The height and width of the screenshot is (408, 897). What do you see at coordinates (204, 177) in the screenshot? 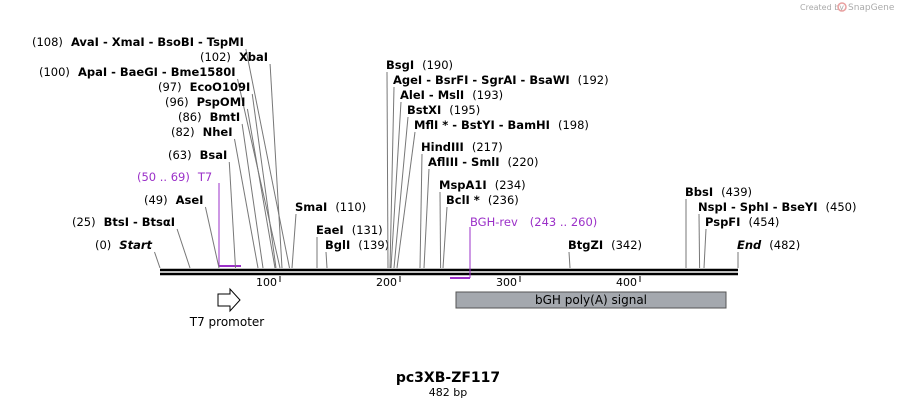
I see `primer-name: T7` at bounding box center [204, 177].